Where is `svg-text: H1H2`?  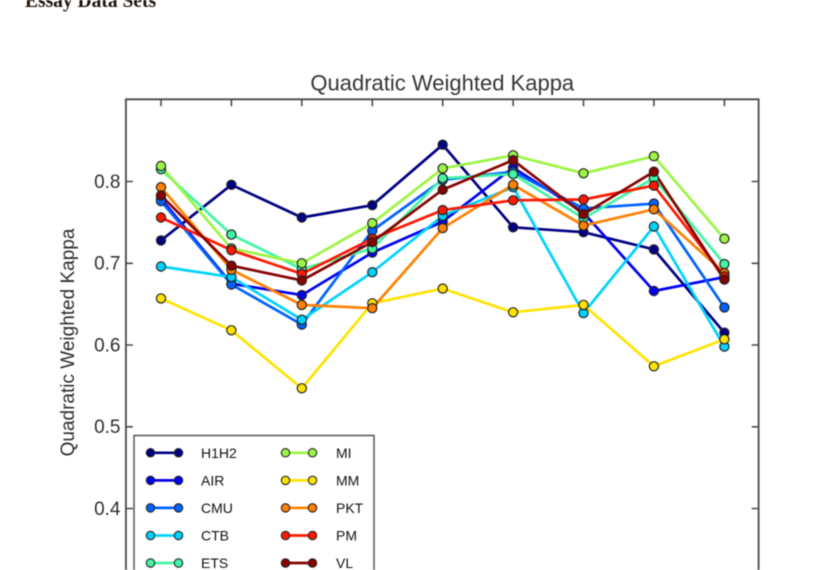 svg-text: H1H2 is located at coordinates (219, 453).